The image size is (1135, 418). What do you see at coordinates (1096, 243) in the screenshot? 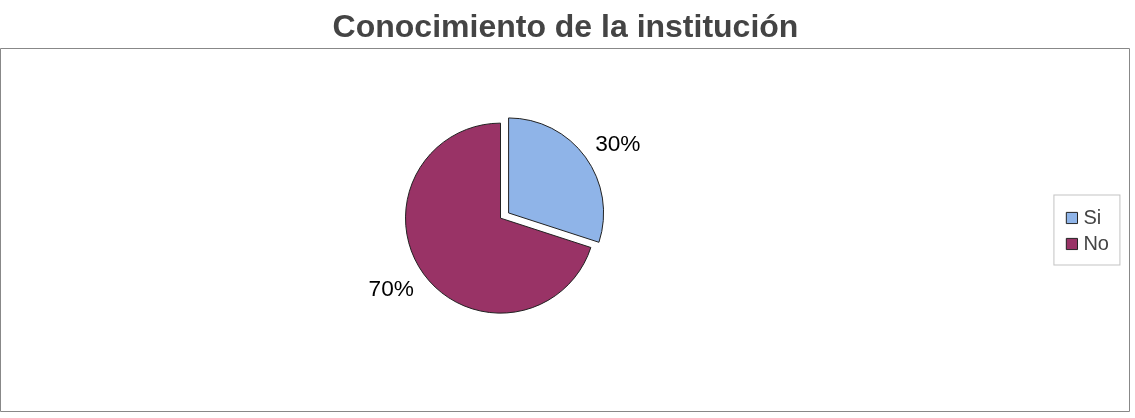
I see `legend-label: No` at bounding box center [1096, 243].